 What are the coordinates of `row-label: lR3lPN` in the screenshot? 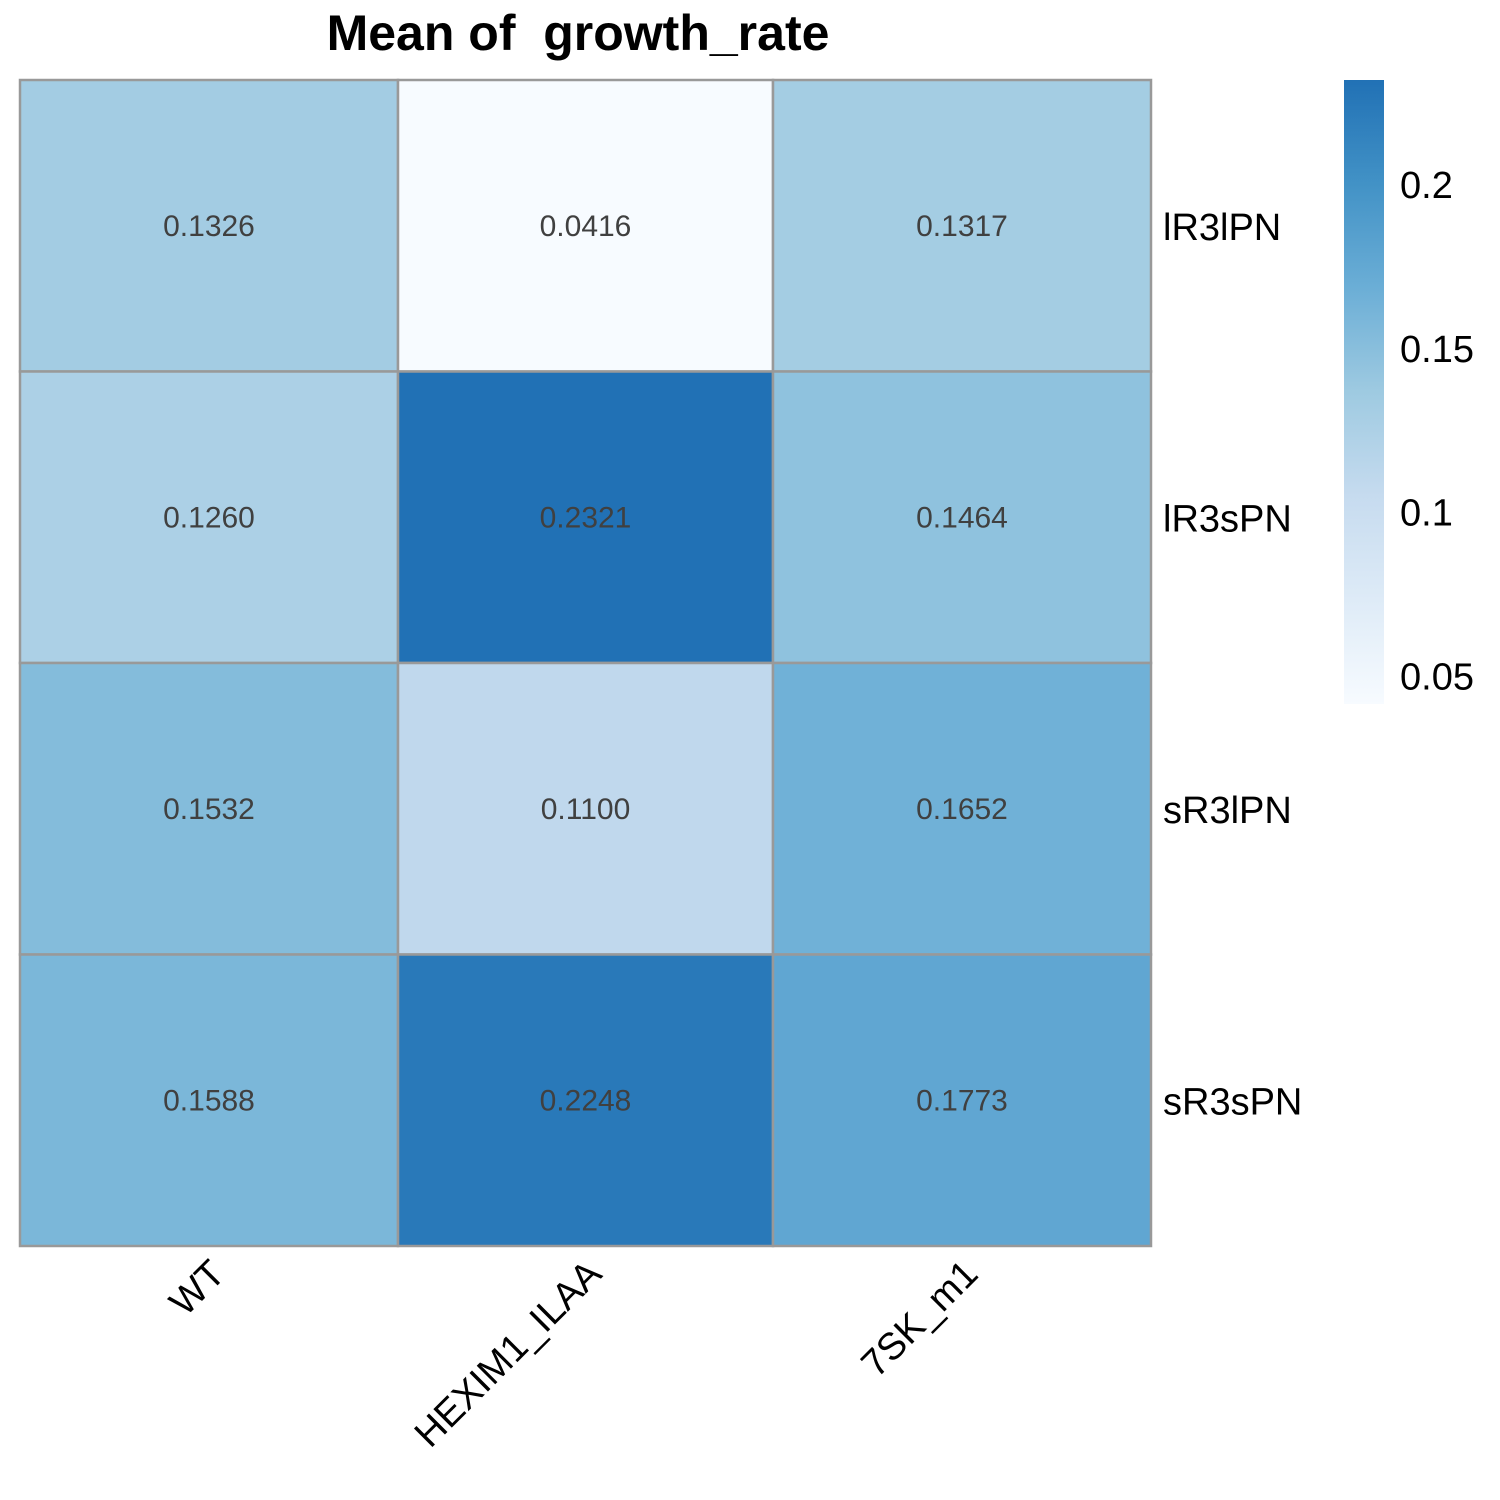 It's located at (1222, 228).